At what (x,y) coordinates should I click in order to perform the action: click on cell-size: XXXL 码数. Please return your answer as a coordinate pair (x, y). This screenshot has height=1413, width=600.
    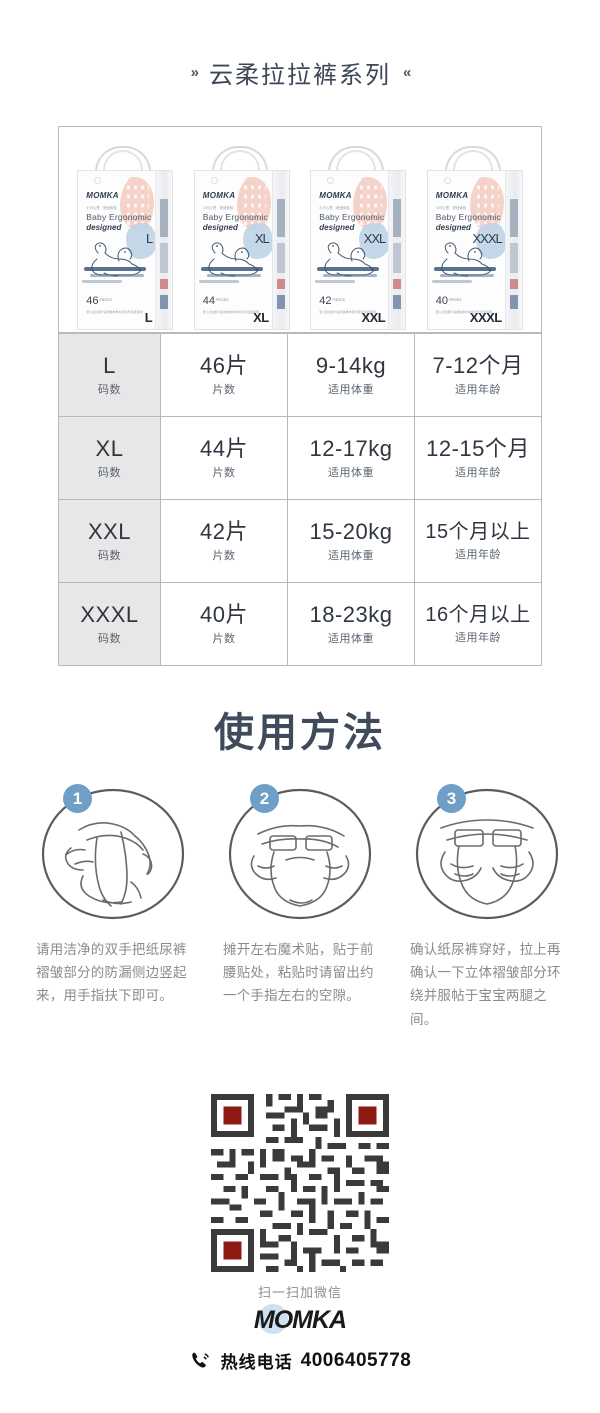
    Looking at the image, I should click on (109, 624).